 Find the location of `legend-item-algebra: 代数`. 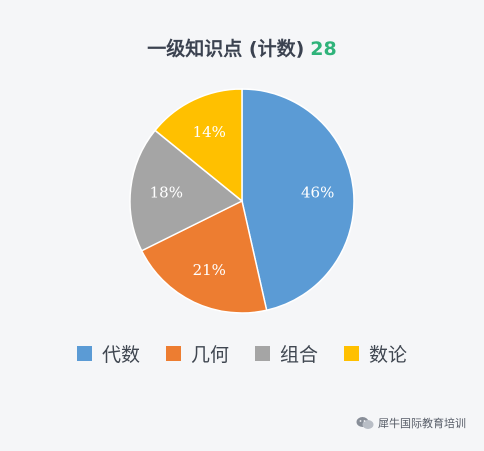

legend-item-algebra: 代数 is located at coordinates (108, 353).